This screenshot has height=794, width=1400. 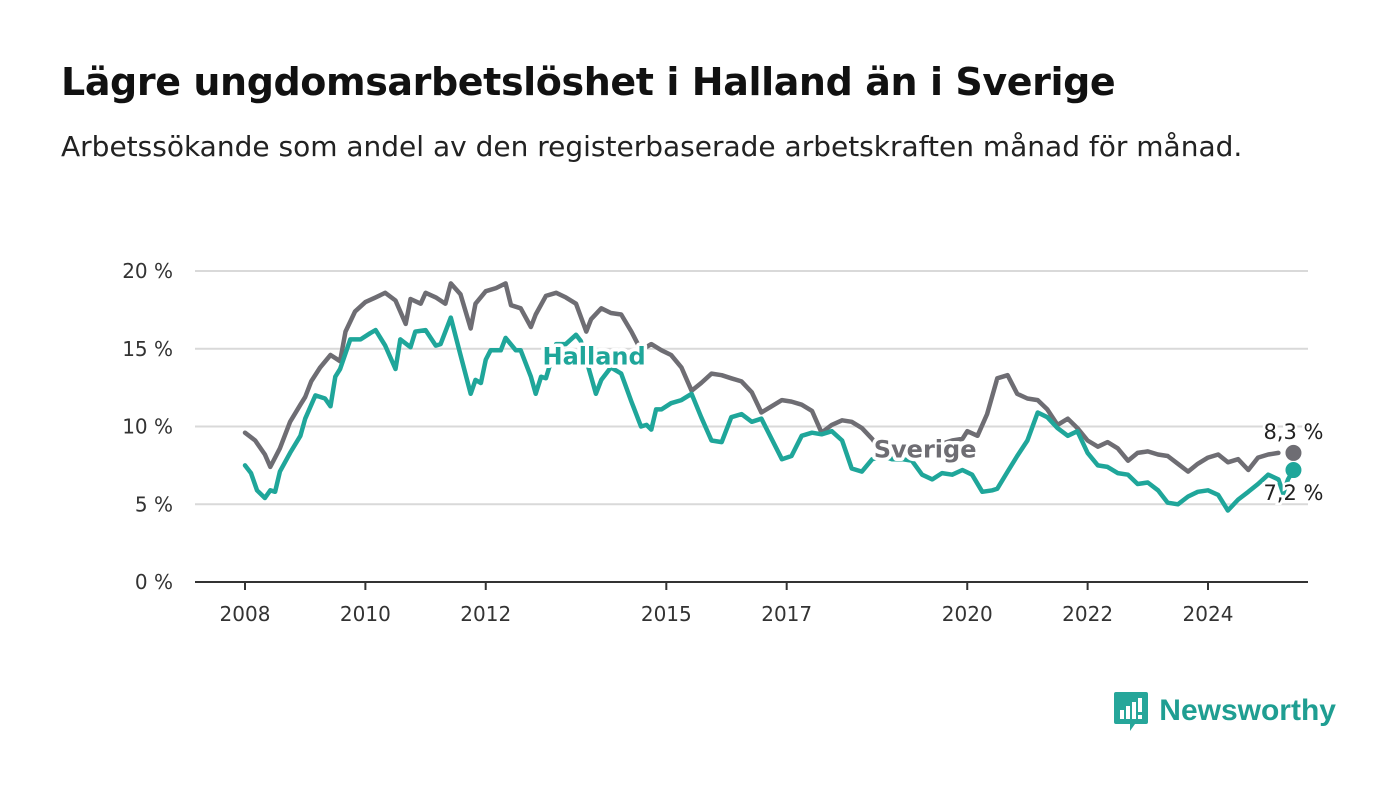 I want to click on bar-chart-speech-bubble-icon, so click(x=1131, y=711).